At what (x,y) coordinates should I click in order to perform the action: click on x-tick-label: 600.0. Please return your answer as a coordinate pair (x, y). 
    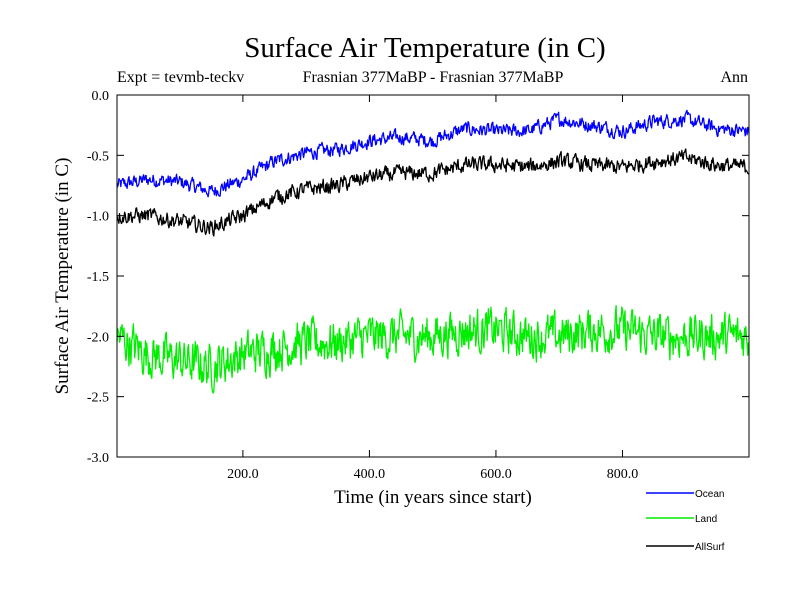
    Looking at the image, I should click on (496, 474).